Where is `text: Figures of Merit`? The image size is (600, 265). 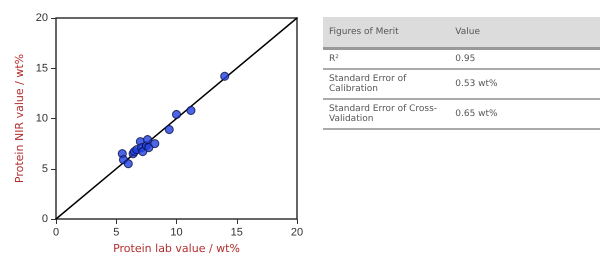
text: Figures of Merit is located at coordinates (386, 32).